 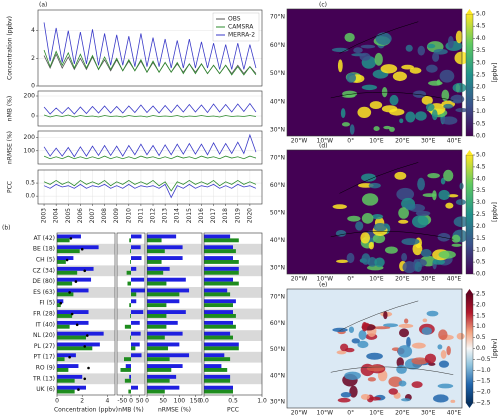 I want to click on colorbar-extend, so click(x=469, y=291).